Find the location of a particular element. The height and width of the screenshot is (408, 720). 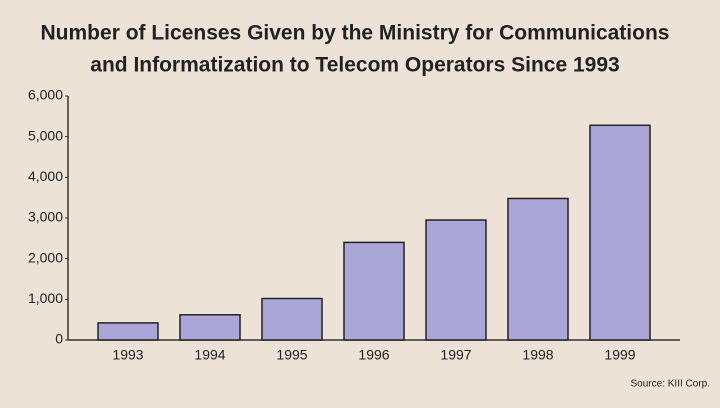

y-tick-label: 4,000 is located at coordinates (45, 176).